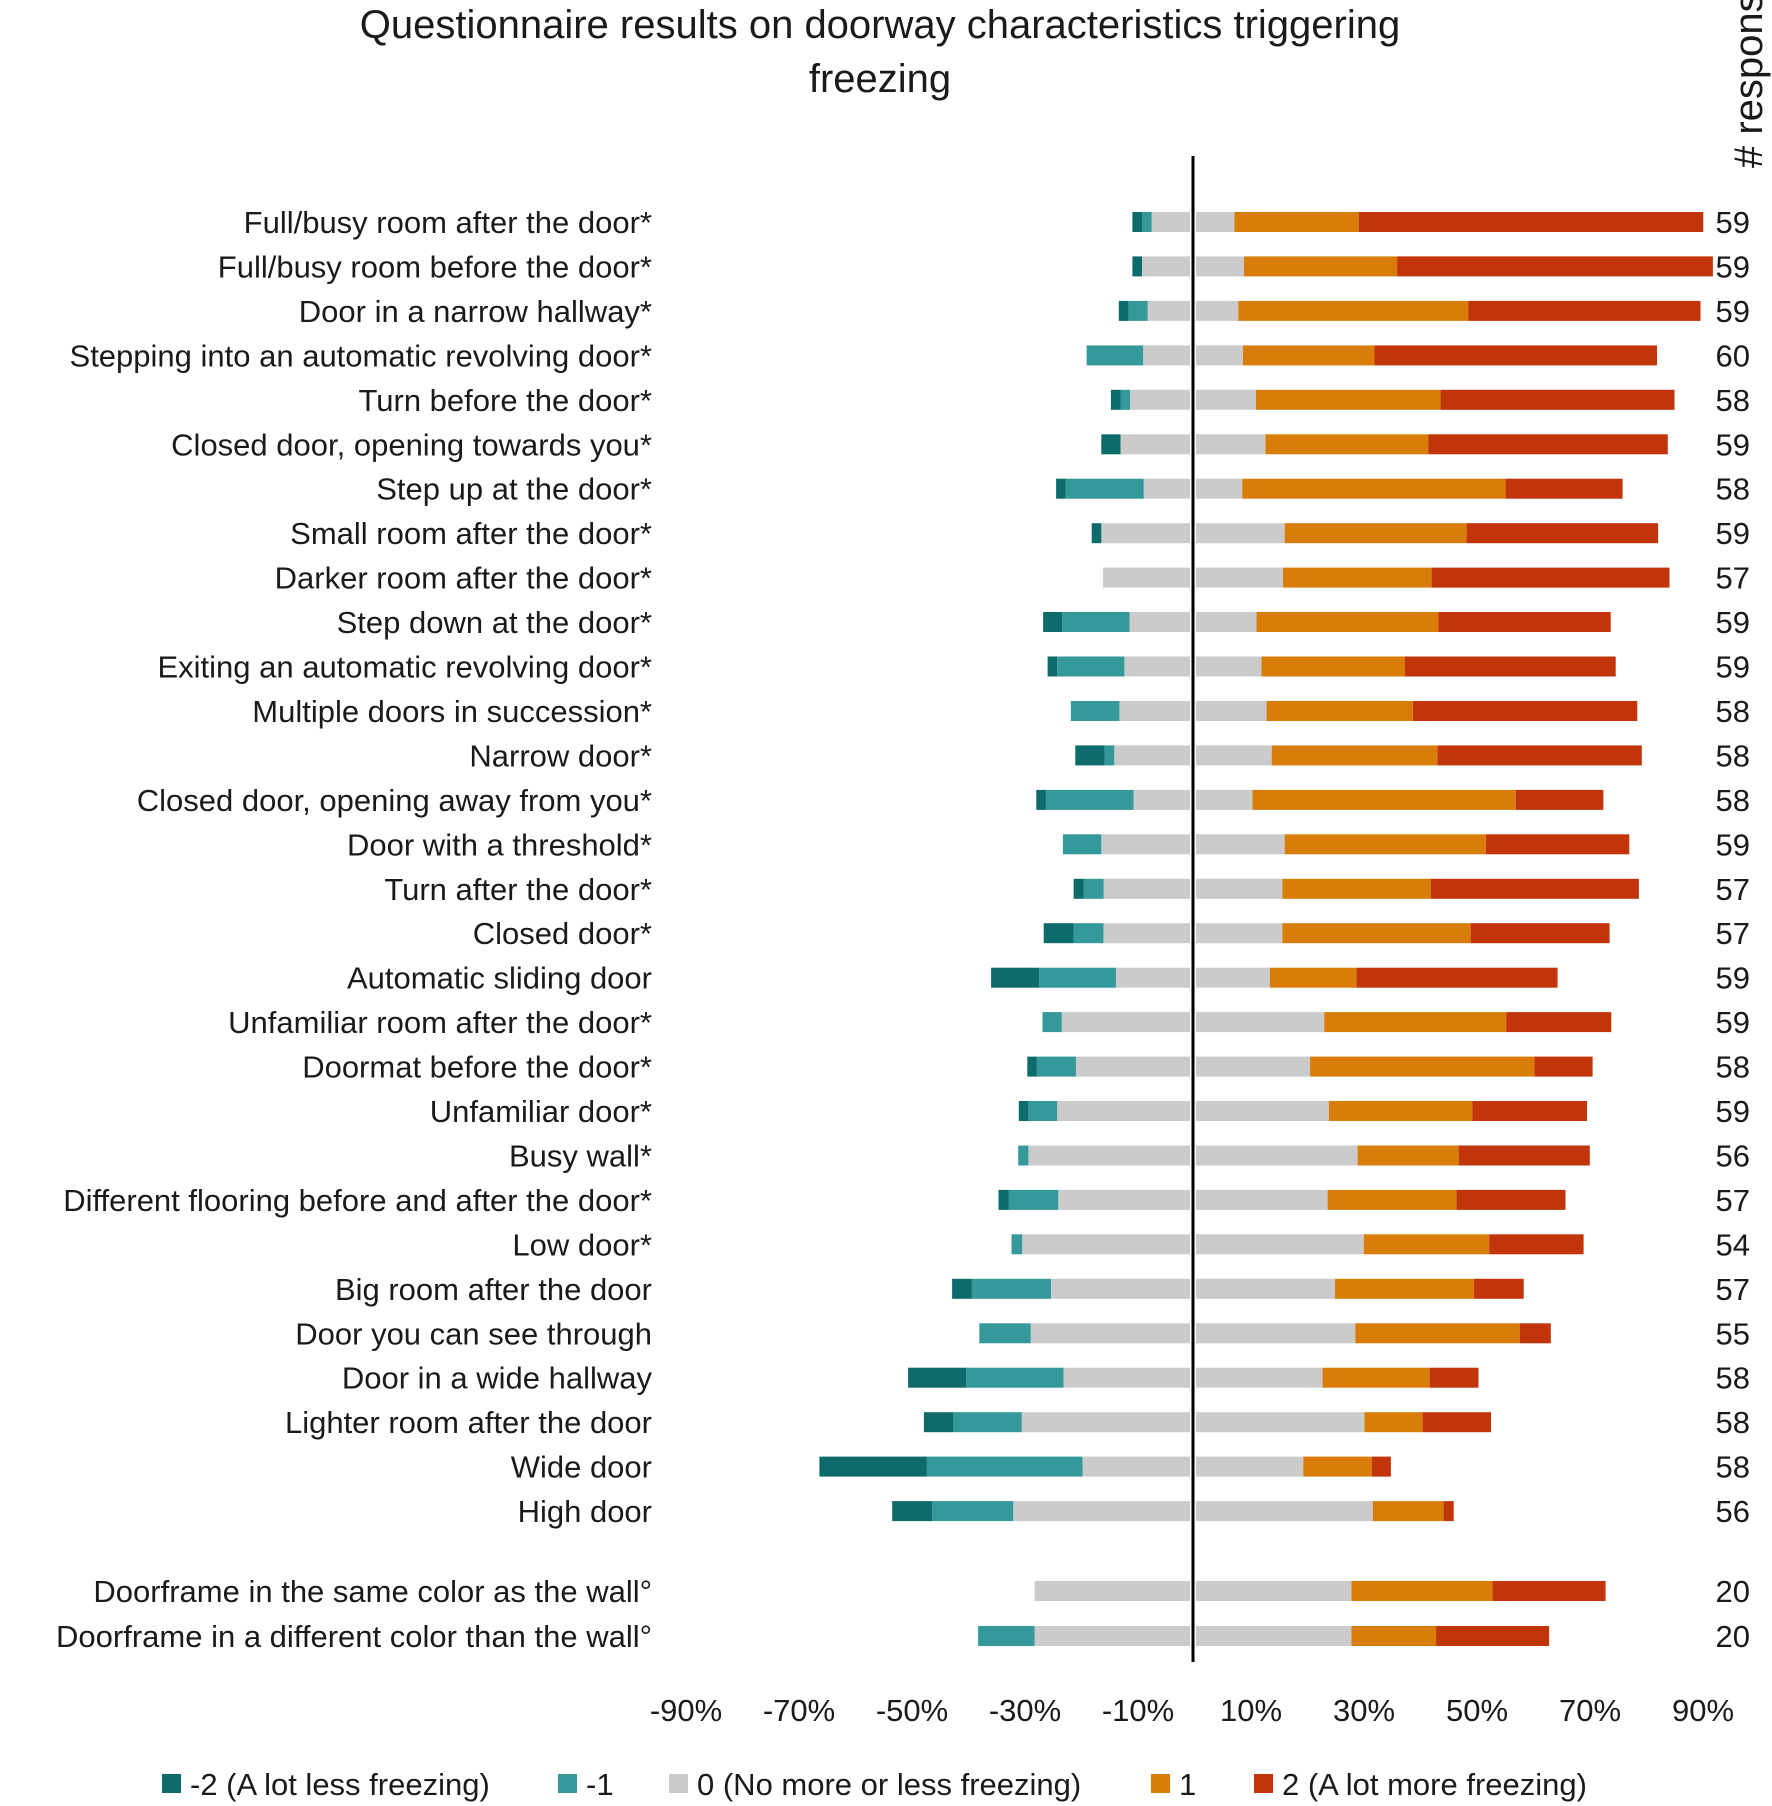  What do you see at coordinates (452, 711) in the screenshot?
I see `category-label: Multiple doors in succession*` at bounding box center [452, 711].